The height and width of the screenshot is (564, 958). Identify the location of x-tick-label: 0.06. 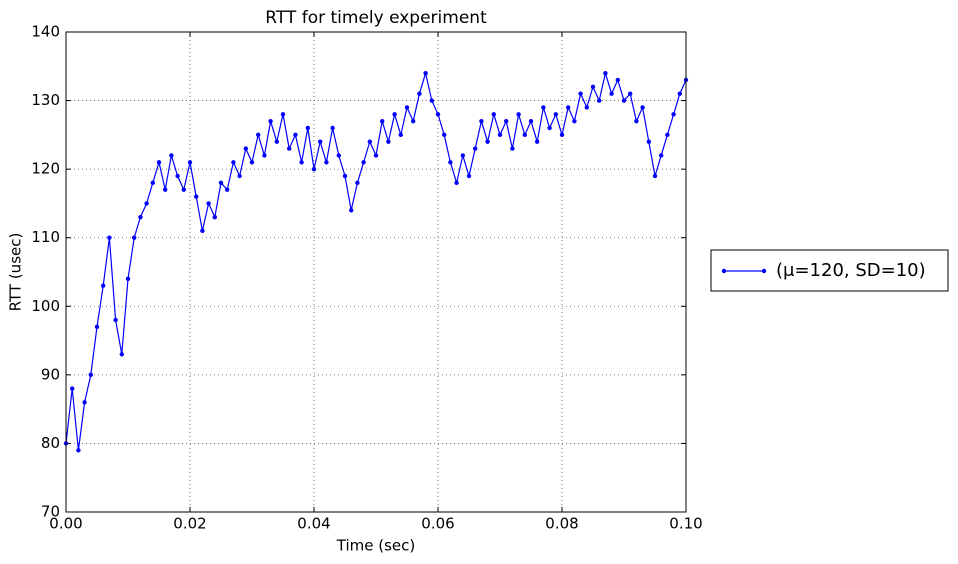
(437, 524).